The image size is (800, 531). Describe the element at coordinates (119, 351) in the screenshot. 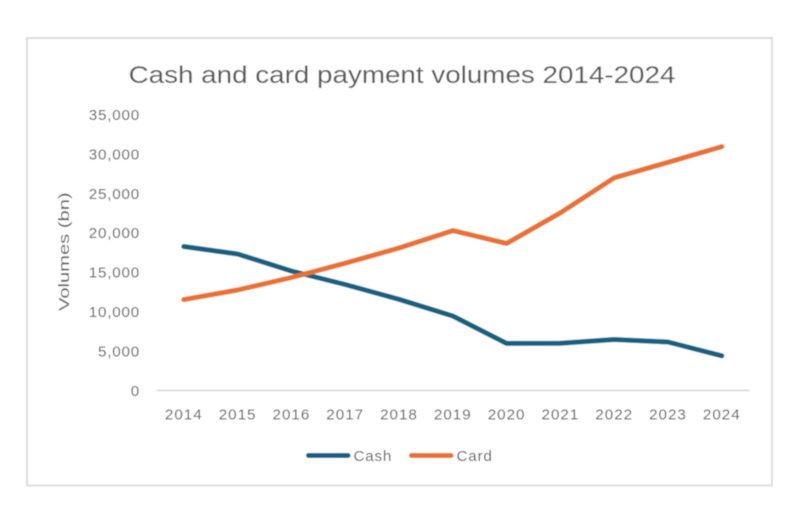

I see `svg-text: 5,000` at that location.